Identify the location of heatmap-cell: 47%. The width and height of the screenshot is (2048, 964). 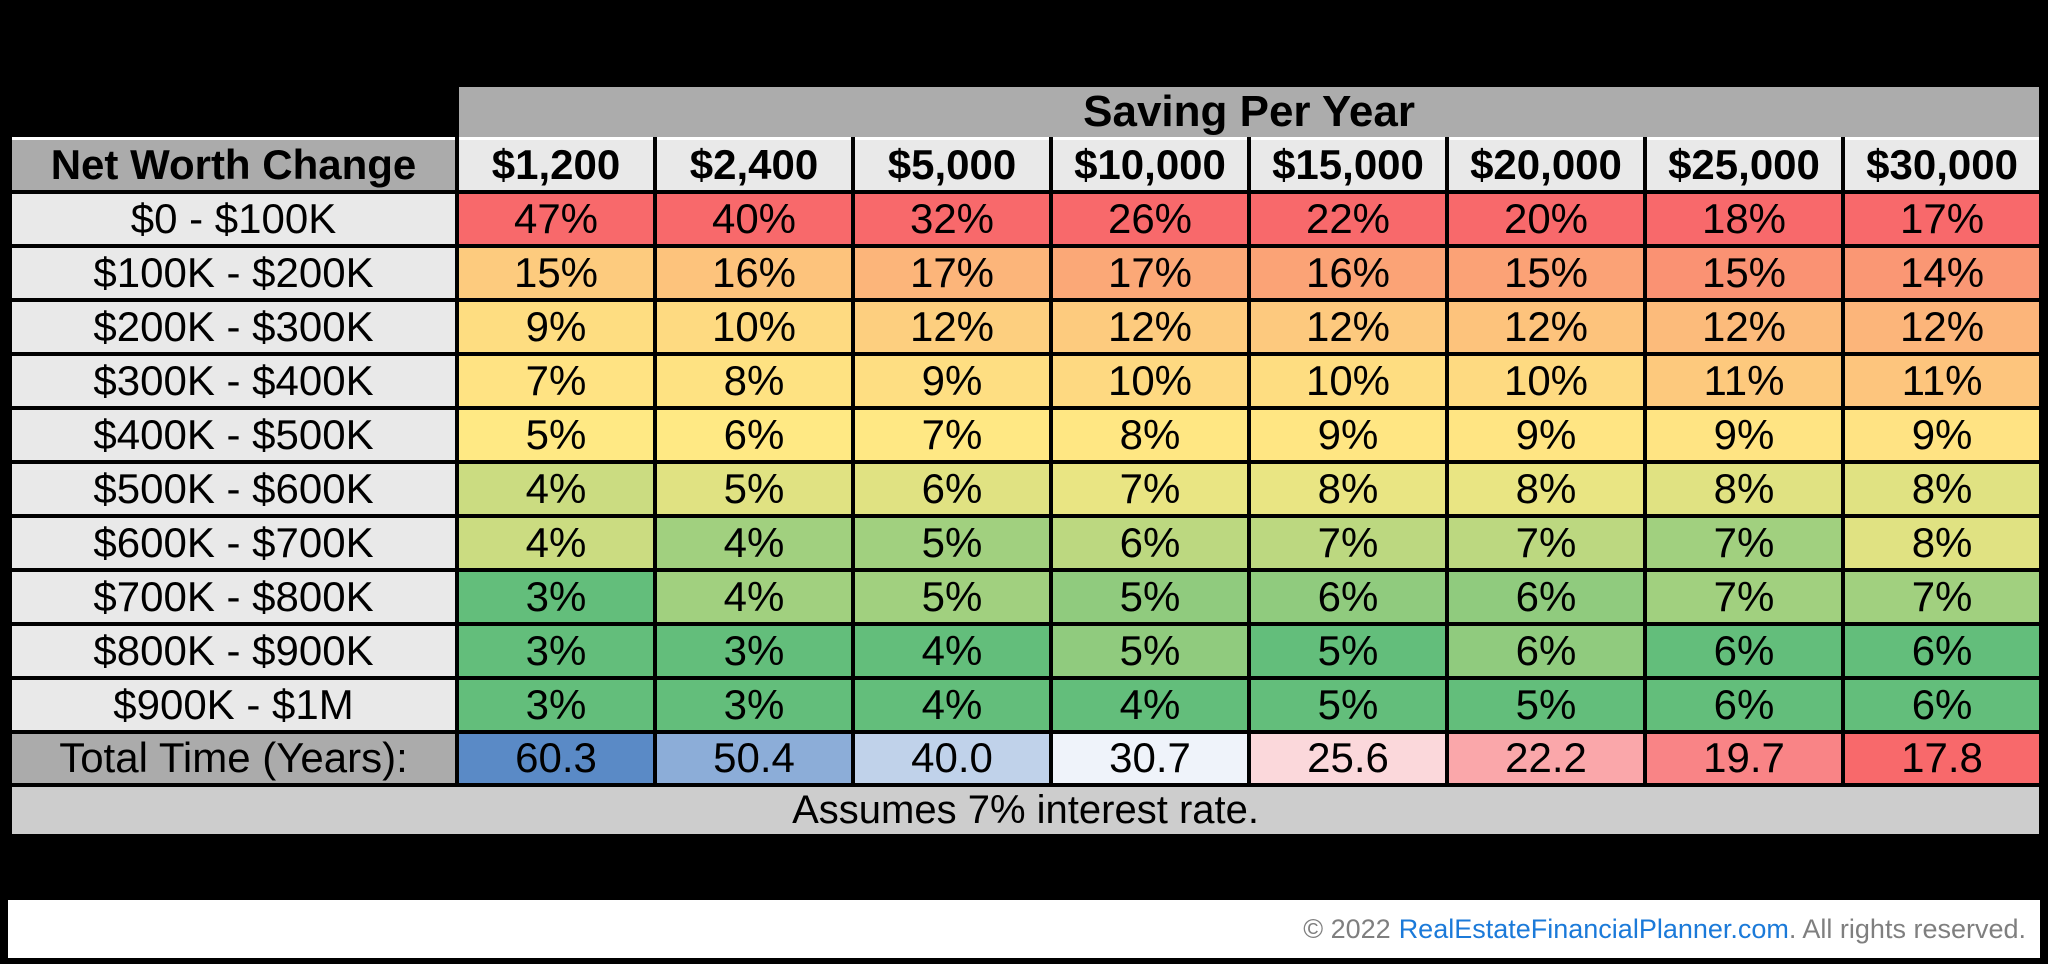
(556, 218).